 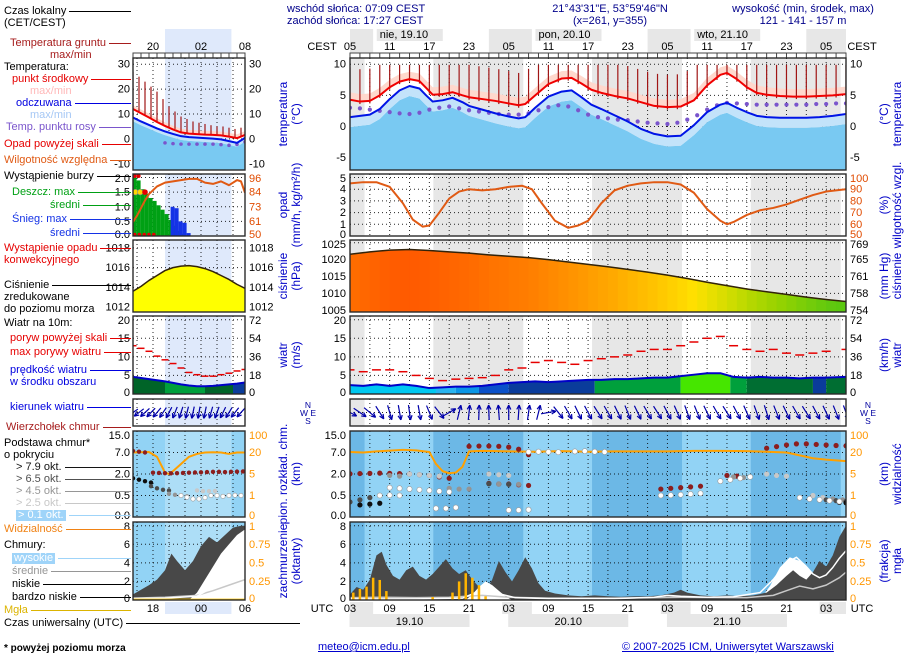 I want to click on hour-label: 05, so click(x=350, y=47).